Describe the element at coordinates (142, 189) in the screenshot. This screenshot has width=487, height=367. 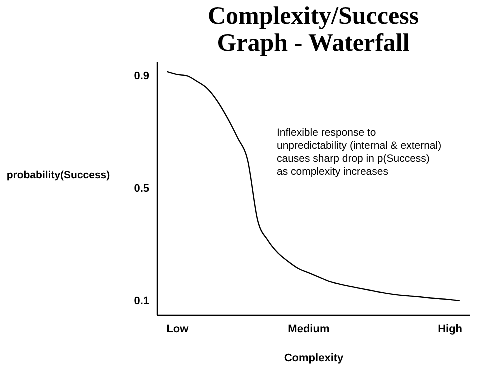
I see `y-tick-label: 0.5` at that location.